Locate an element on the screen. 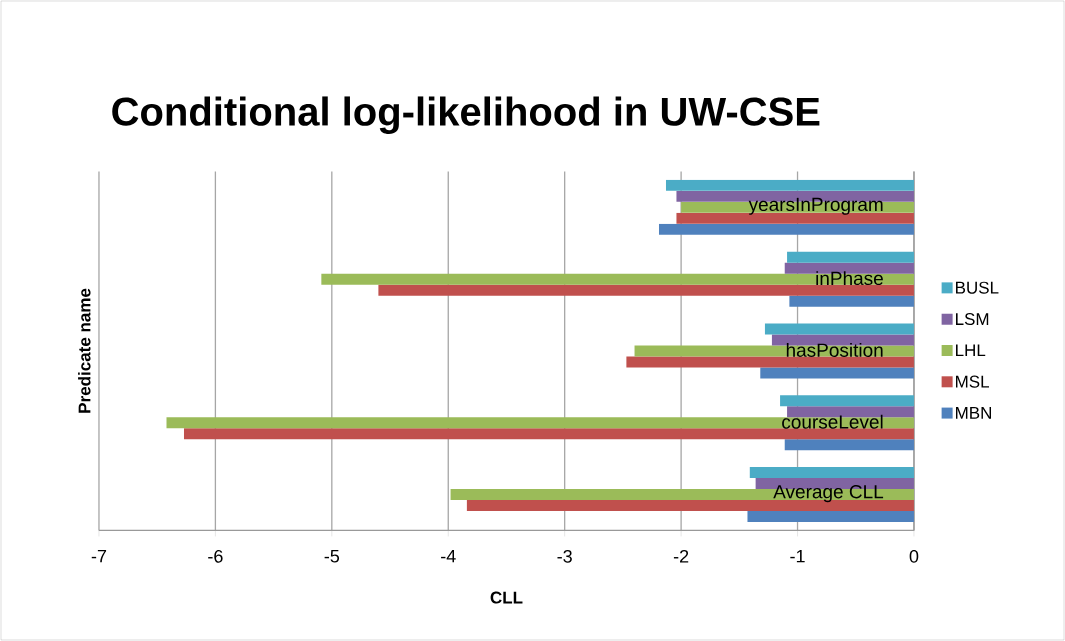  x-tick-label: -1 is located at coordinates (797, 556).